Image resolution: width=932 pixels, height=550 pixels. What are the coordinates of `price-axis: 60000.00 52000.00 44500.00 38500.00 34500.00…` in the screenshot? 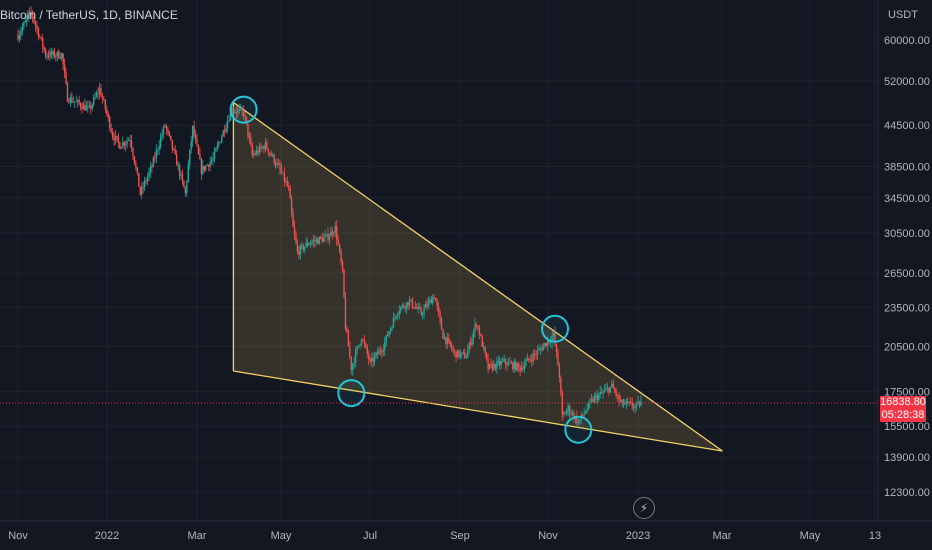 It's located at (907, 267).